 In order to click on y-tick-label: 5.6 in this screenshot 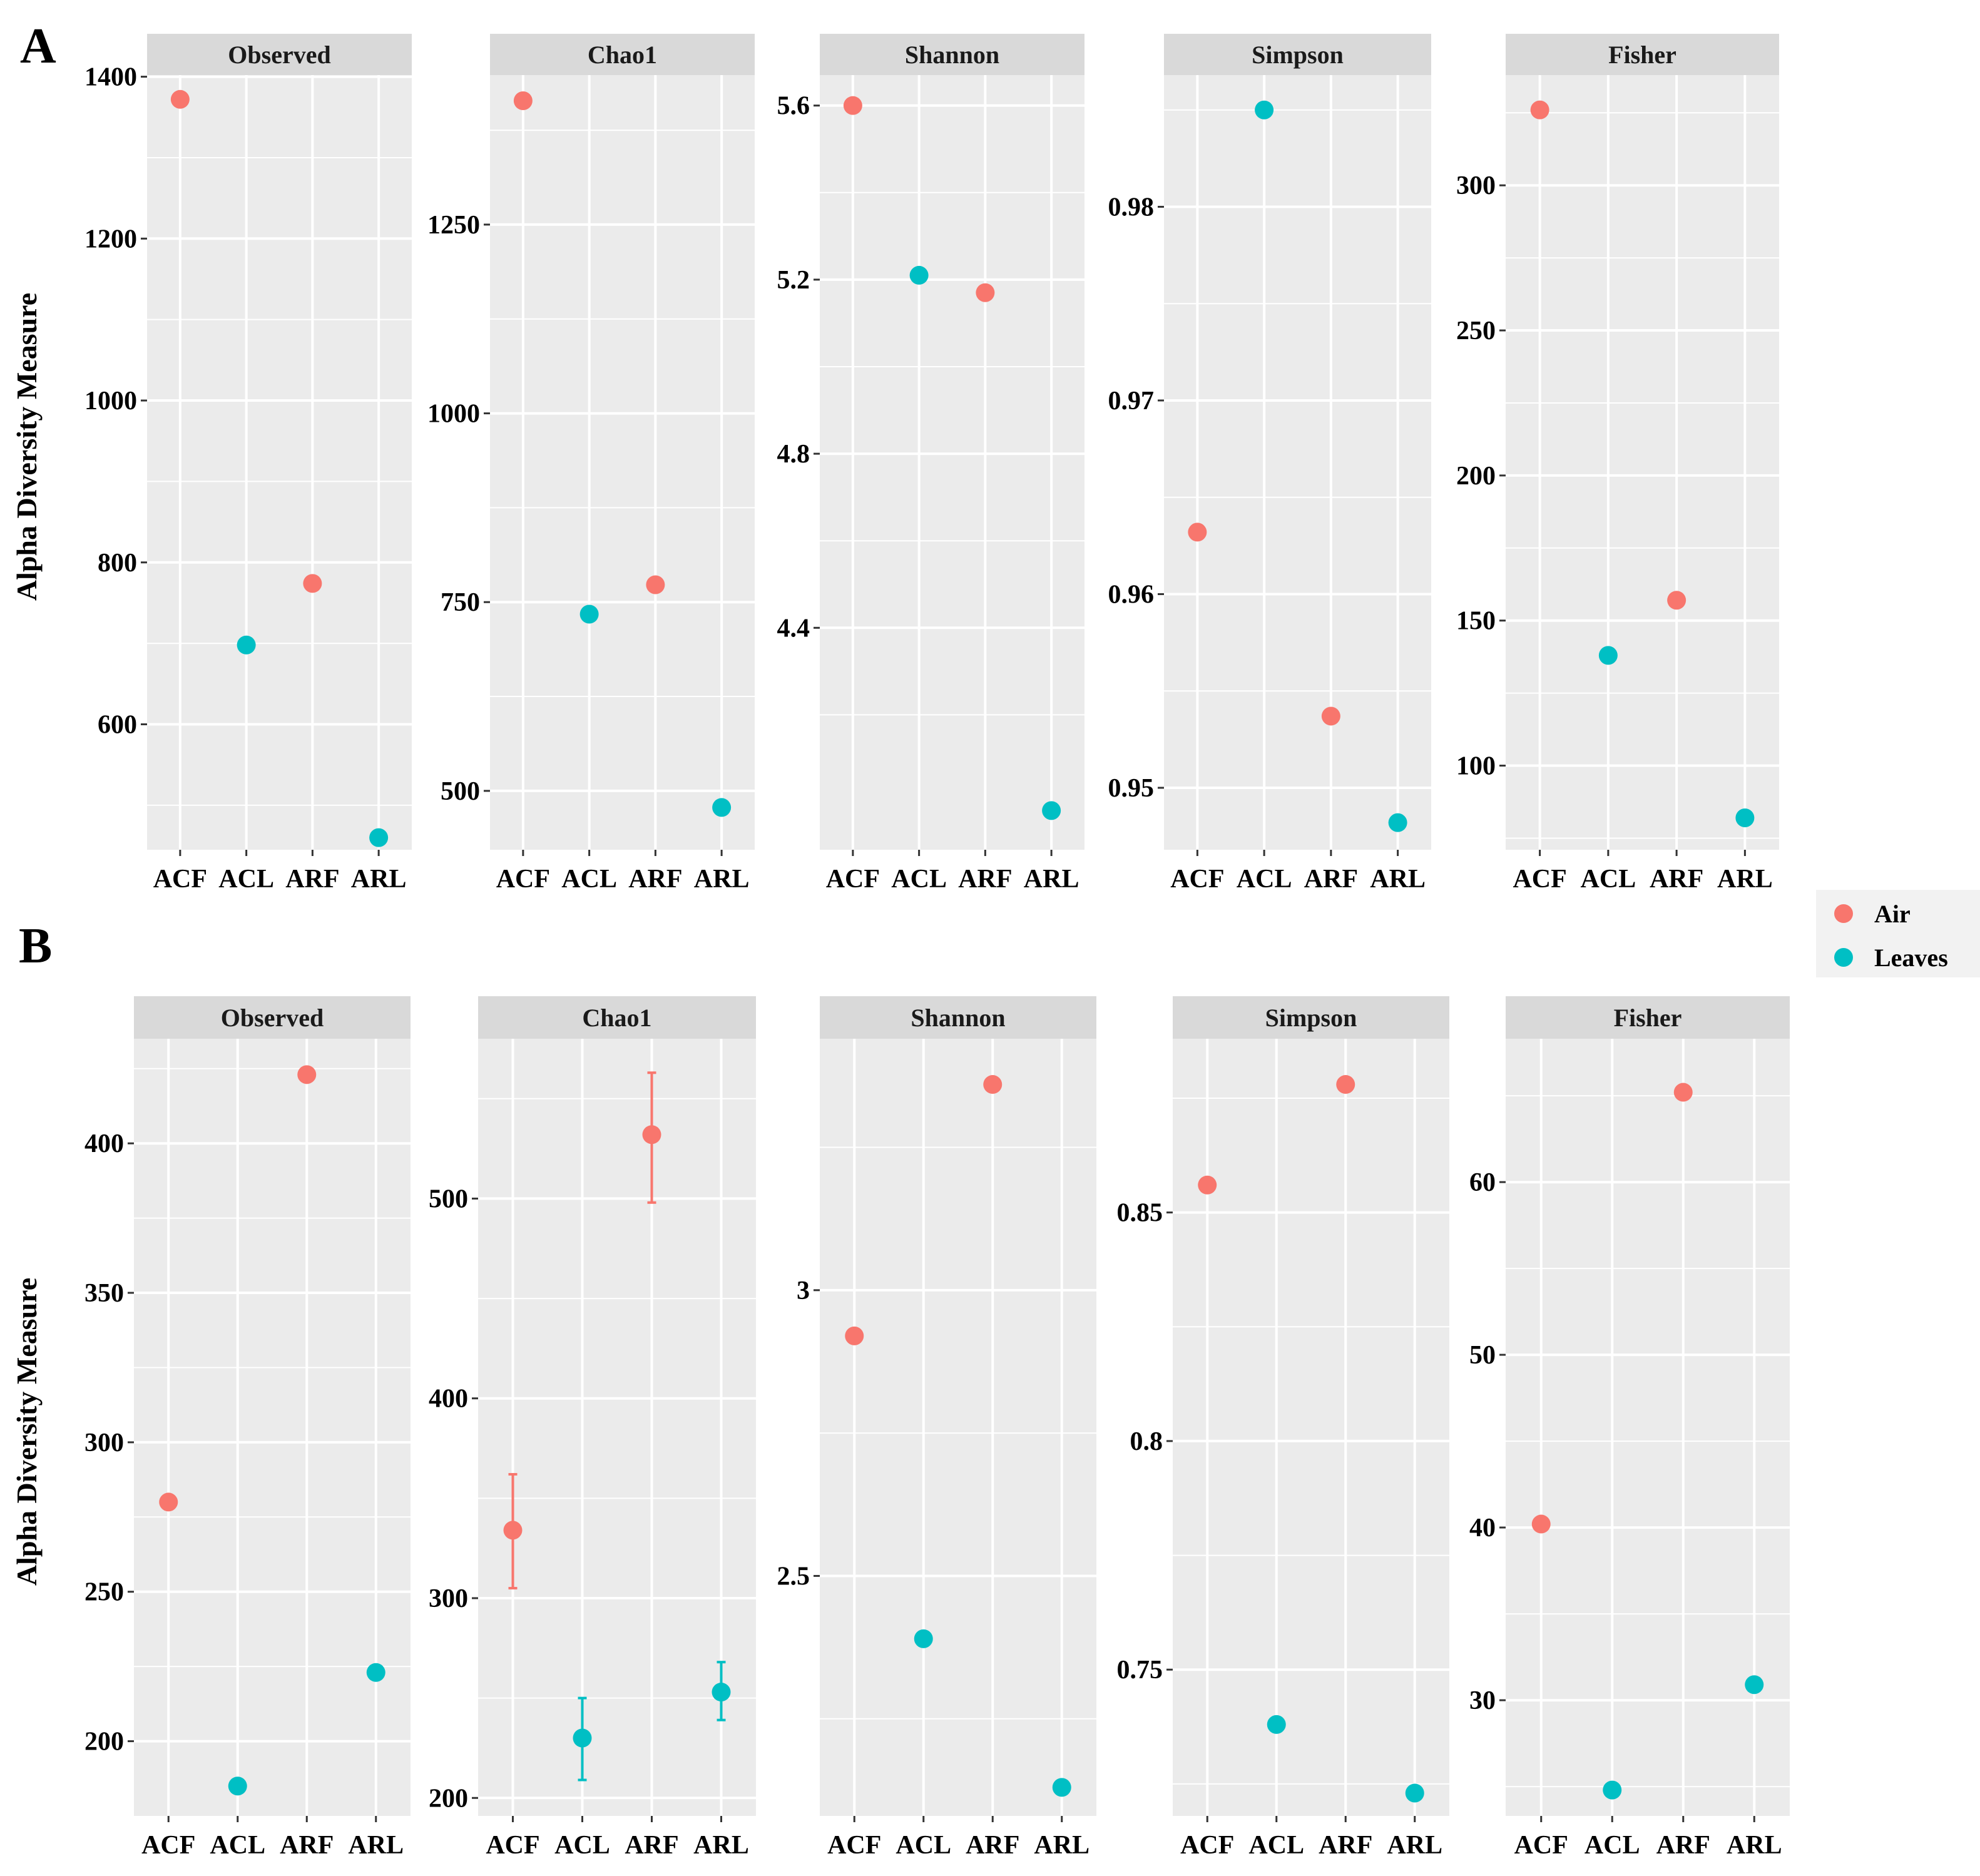, I will do `click(793, 106)`.